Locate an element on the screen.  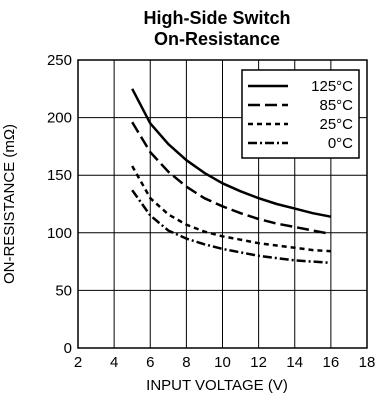
x-tick-label-5: 12 is located at coordinates (258, 362).